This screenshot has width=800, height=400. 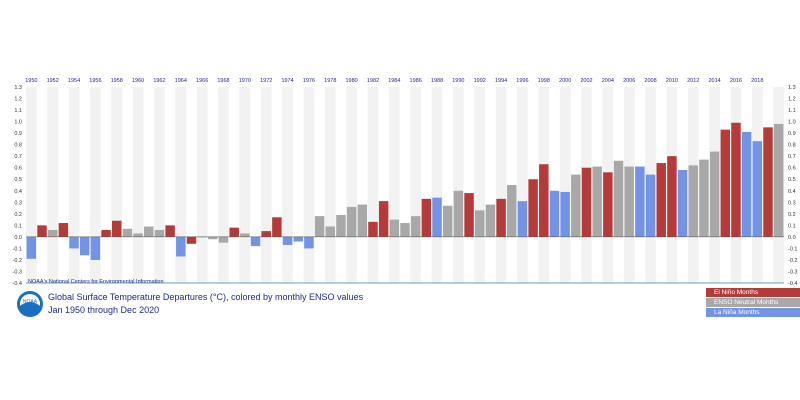 I want to click on bar-1983, so click(x=383, y=219).